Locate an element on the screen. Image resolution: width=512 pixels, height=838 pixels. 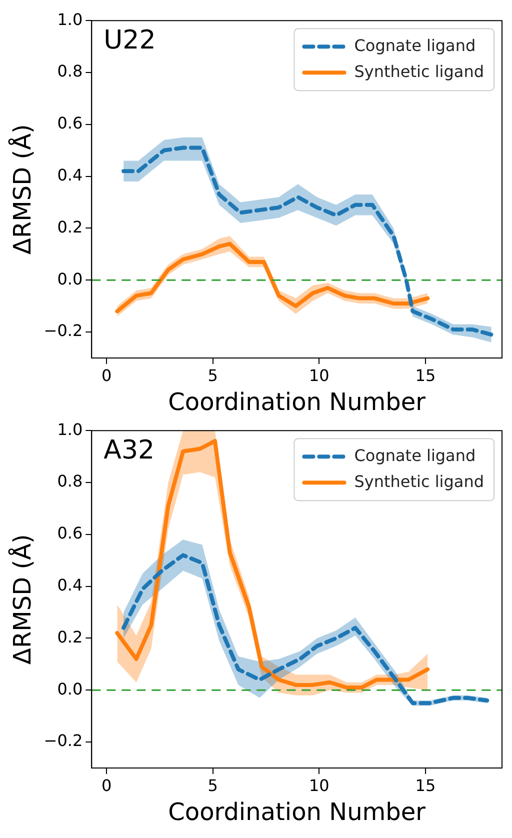
annotation: U22 is located at coordinates (130, 40).